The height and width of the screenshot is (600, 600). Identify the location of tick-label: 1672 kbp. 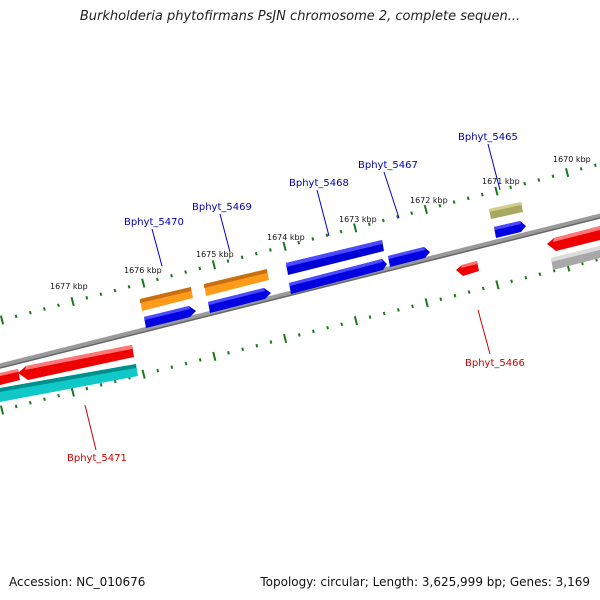
(429, 200).